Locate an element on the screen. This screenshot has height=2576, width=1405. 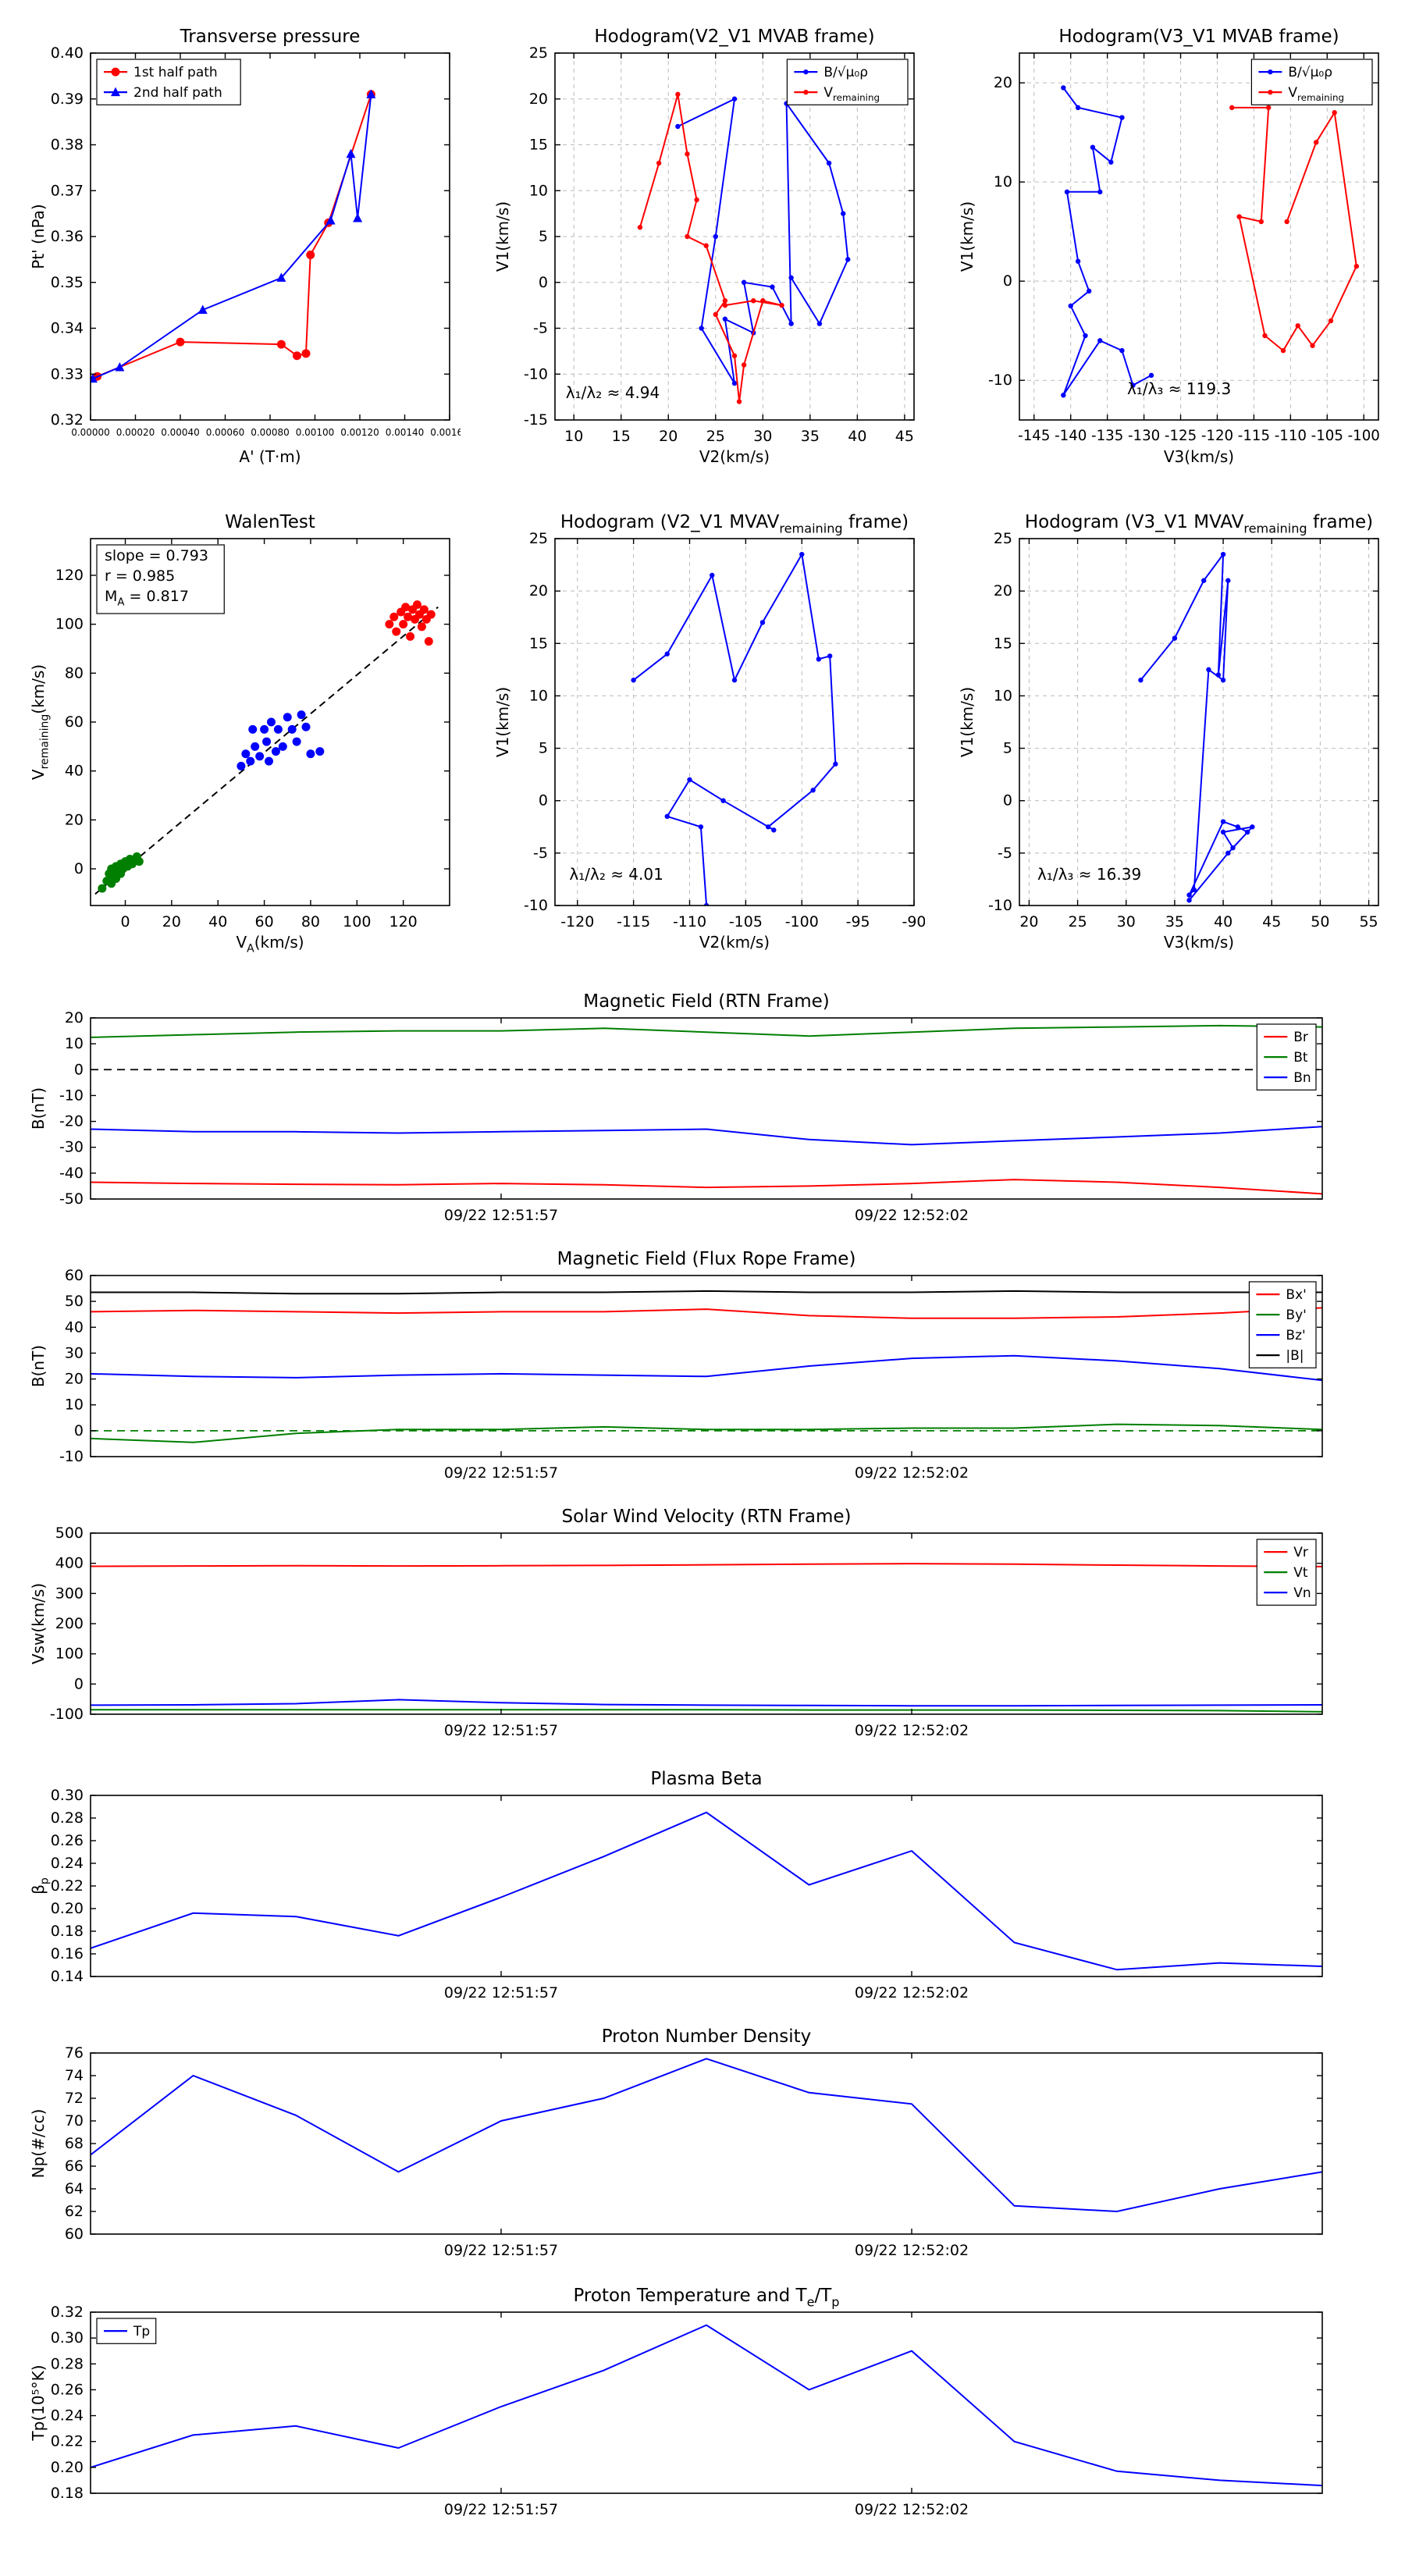
svg-text:Hodogram (V3_V1 MVAVremaining: Hodogram (V3_V1 MVAVremaining frame) is located at coordinates (1199, 523).